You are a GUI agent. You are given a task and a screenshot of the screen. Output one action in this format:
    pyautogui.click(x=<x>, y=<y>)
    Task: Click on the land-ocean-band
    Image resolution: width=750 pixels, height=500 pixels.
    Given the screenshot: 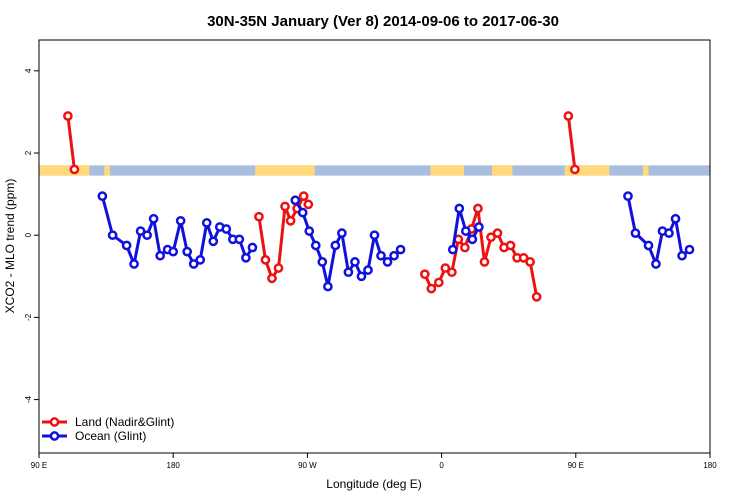 What is the action you would take?
    pyautogui.click(x=374, y=170)
    